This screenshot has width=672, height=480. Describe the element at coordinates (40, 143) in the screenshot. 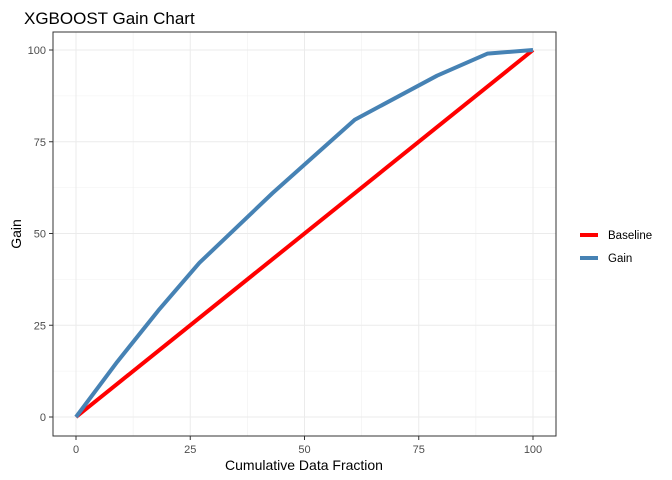

I see `y-tick-label: 75` at that location.